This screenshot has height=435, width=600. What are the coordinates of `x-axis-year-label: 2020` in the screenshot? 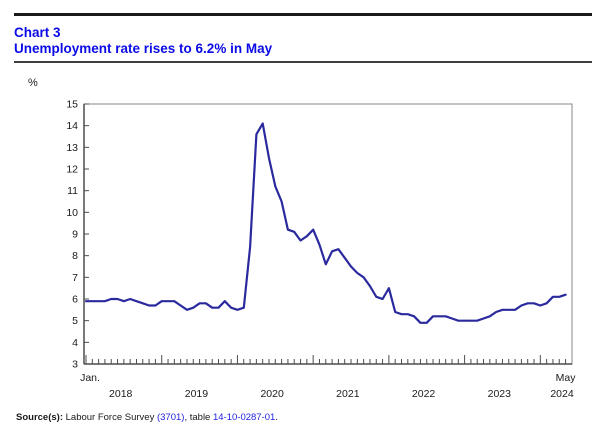 It's located at (272, 394).